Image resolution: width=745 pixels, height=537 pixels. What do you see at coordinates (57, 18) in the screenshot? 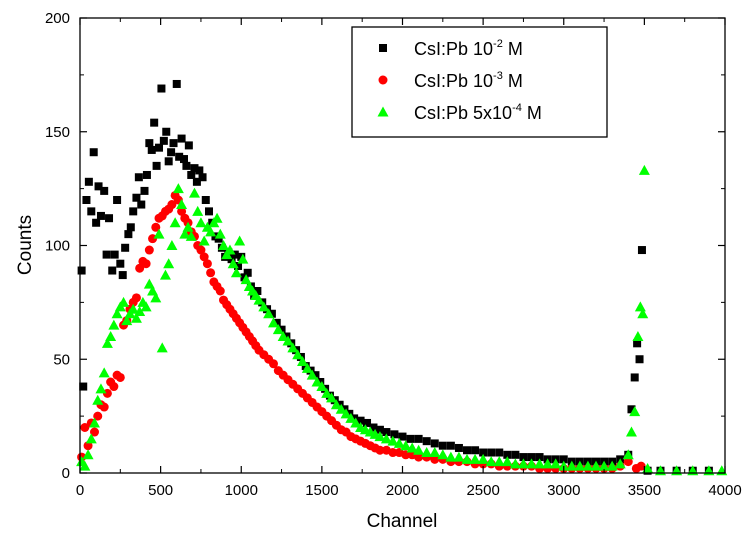
I see `y-tick-label: 200` at bounding box center [57, 18].